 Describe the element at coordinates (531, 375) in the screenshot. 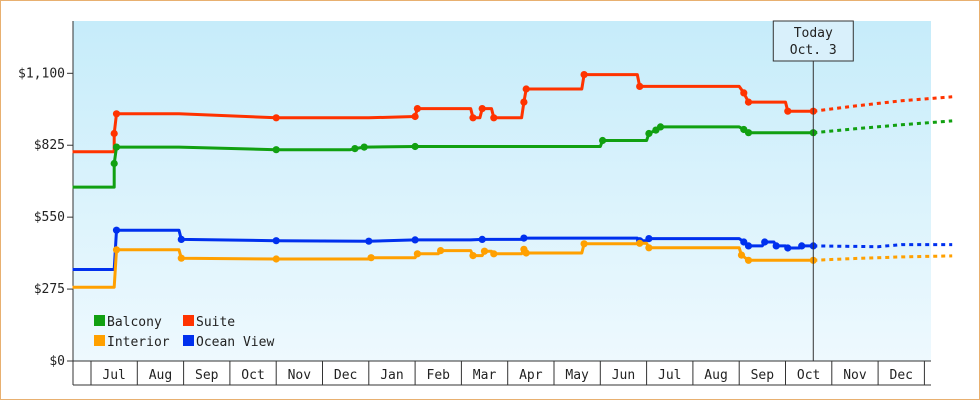

I see `month-label: Apr` at that location.